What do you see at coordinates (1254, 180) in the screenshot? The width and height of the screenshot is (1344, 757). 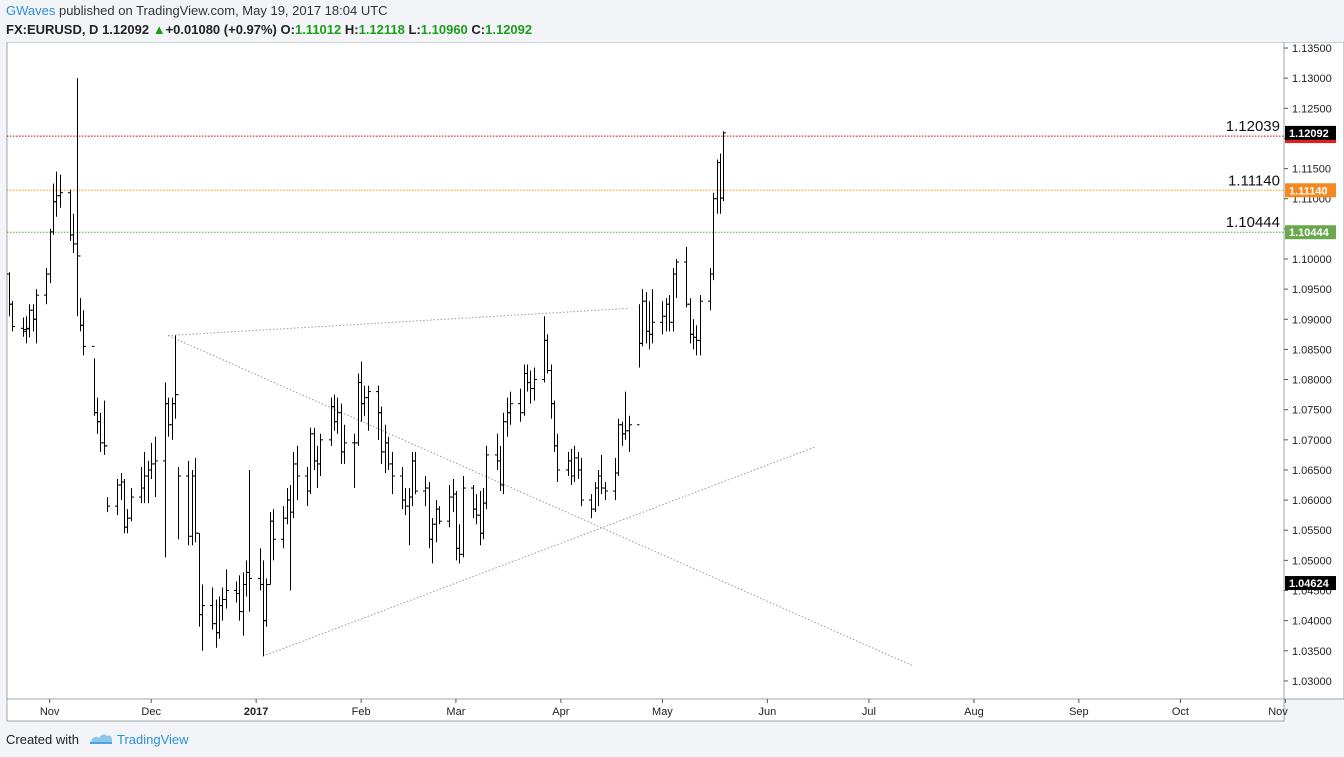 I see `level-label-1: 1.11140` at bounding box center [1254, 180].